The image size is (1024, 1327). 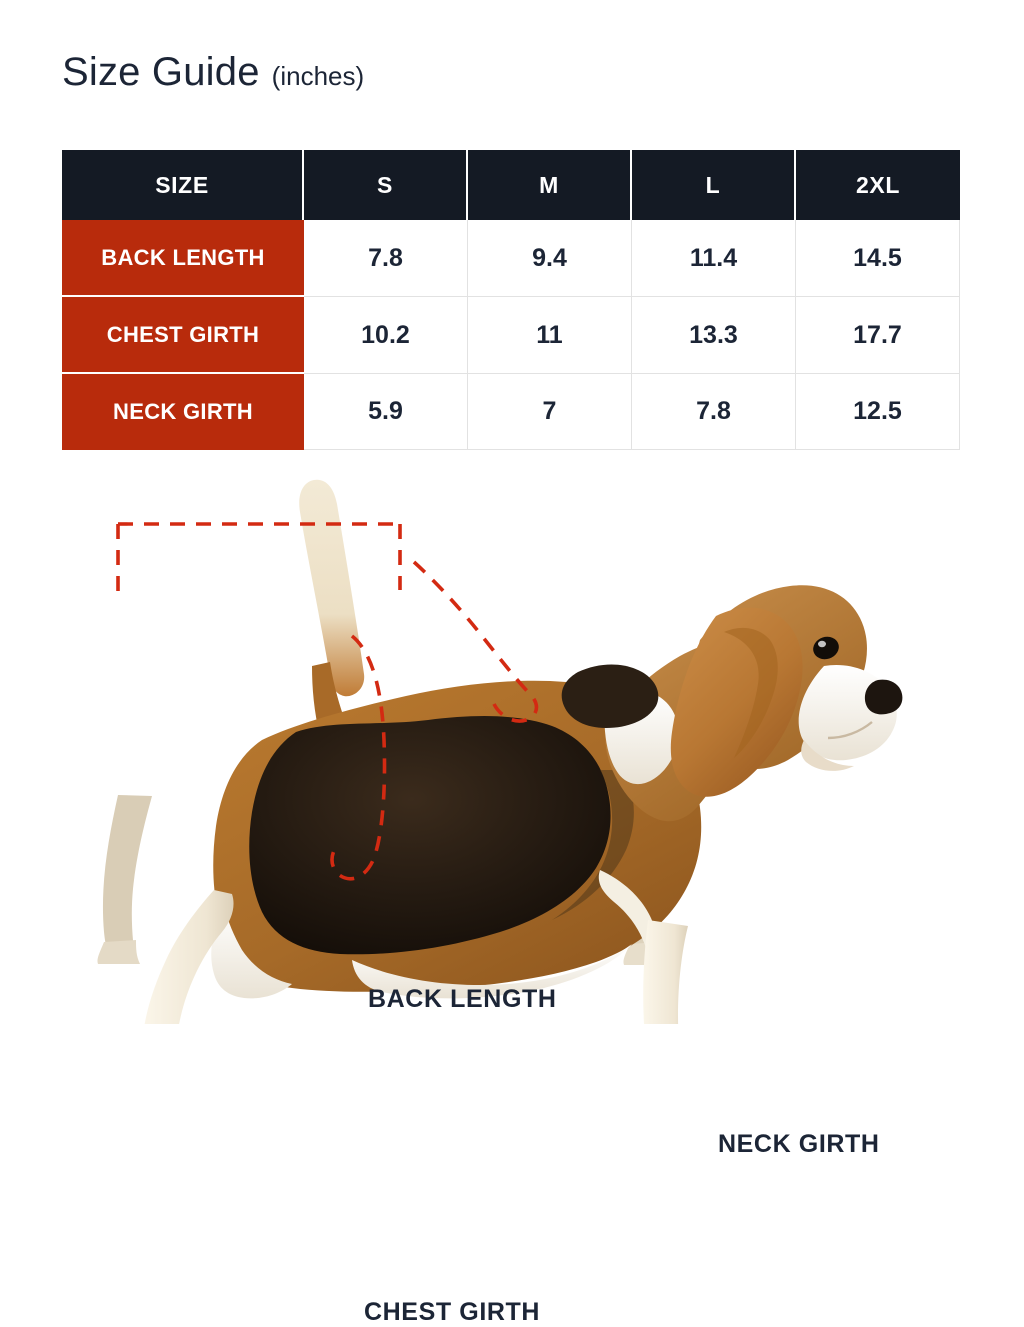 I want to click on chest-girth-guide, so click(x=358, y=757).